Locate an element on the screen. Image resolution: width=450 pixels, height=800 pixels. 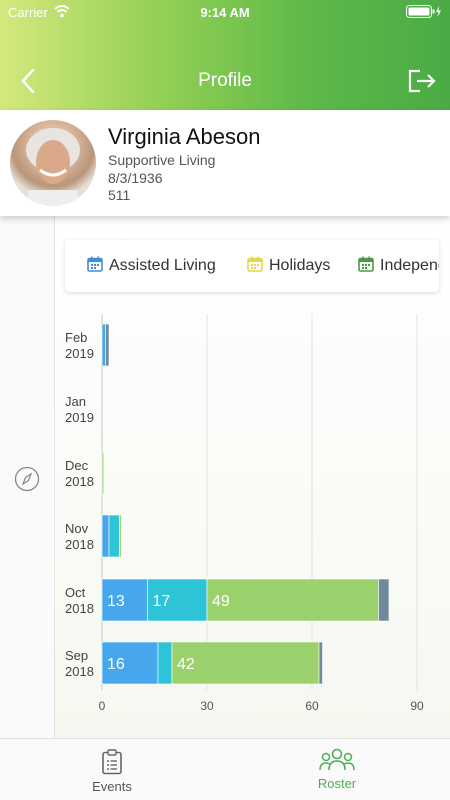
room-number: 511 is located at coordinates (119, 195).